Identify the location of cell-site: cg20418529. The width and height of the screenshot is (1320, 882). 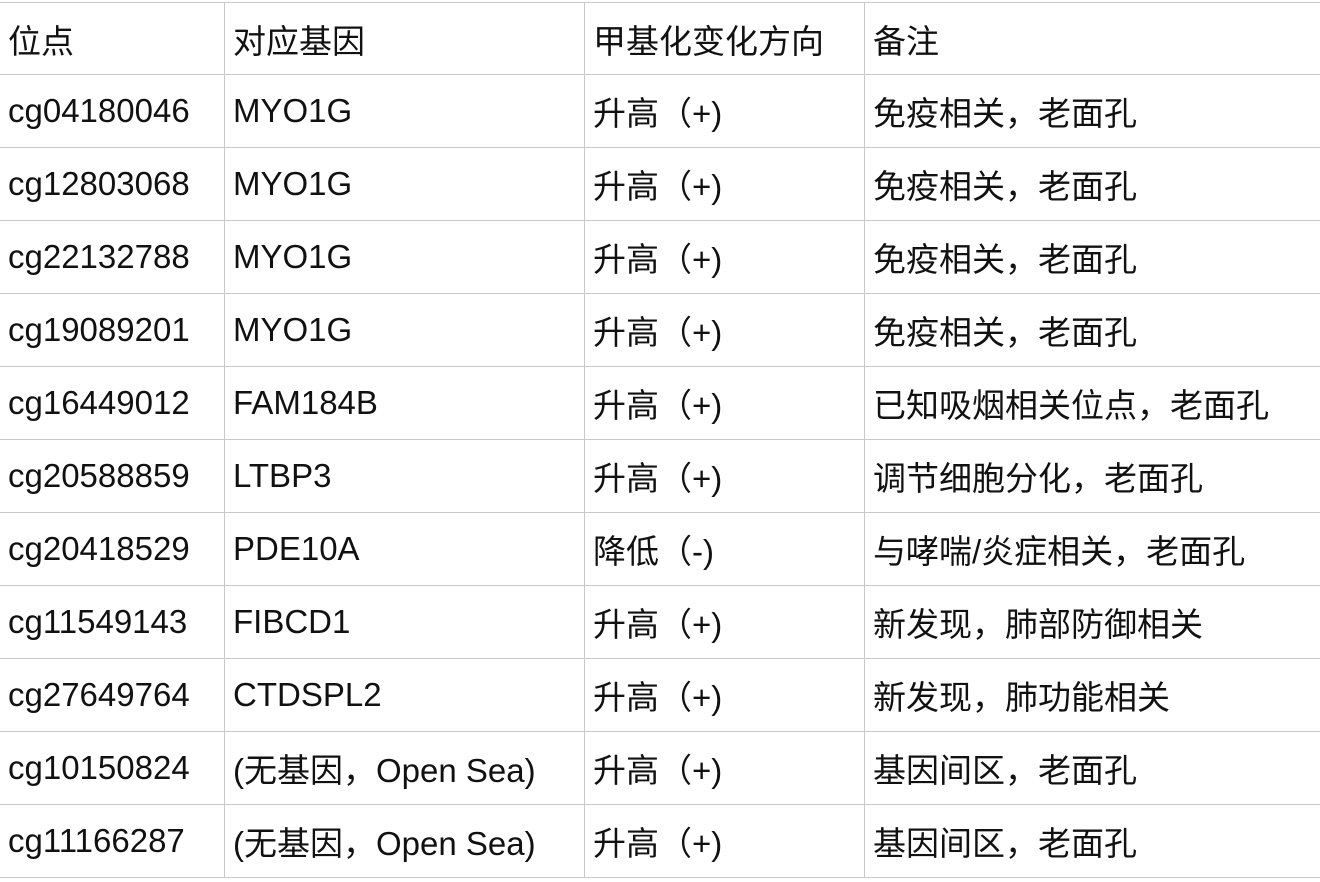
(112, 549).